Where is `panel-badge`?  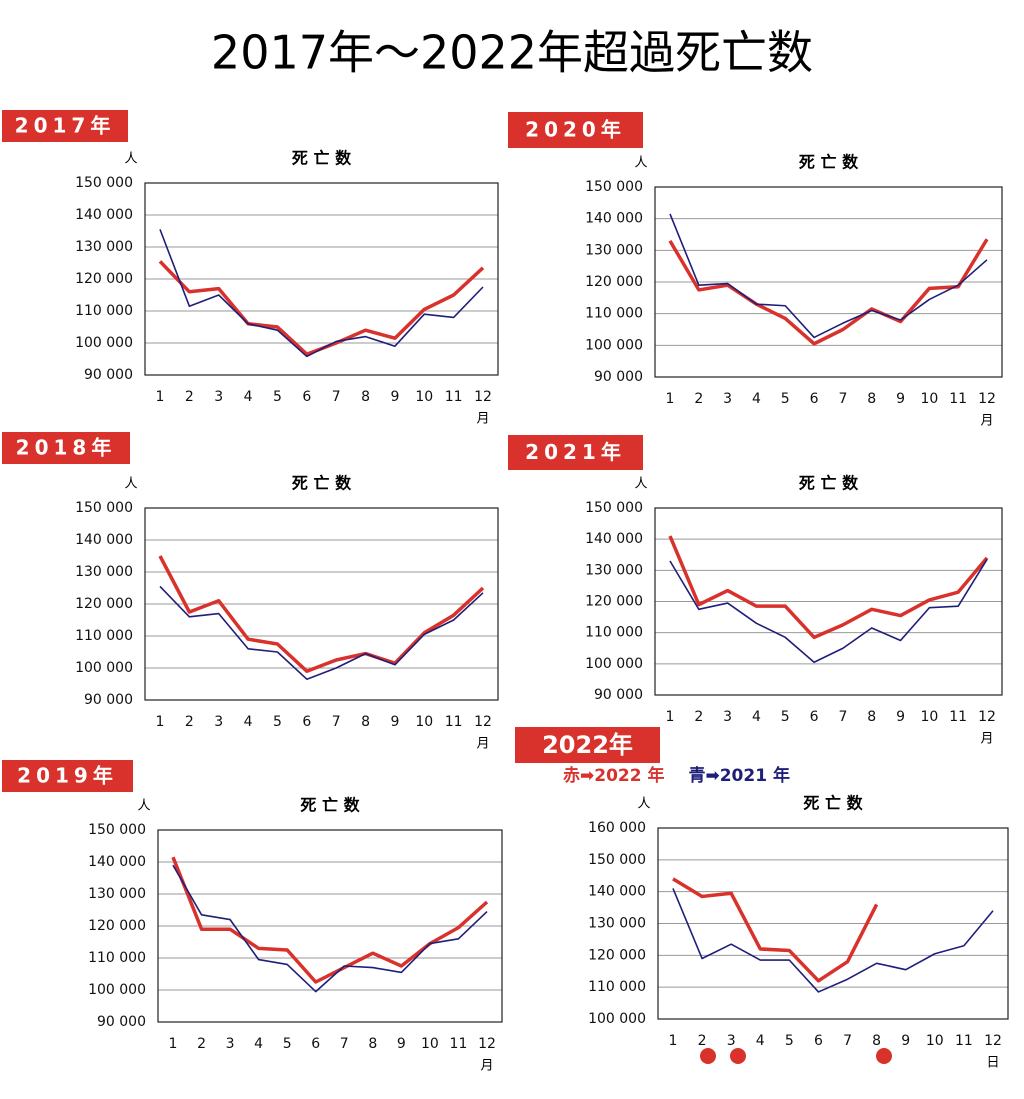
panel-badge is located at coordinates (575, 130).